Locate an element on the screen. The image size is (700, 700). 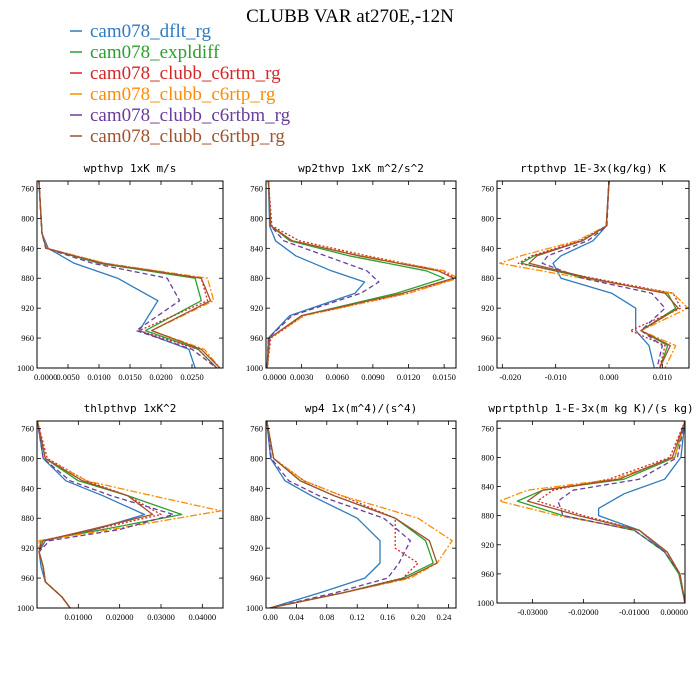
figure-title: CLUBB VAR at270E,-12N is located at coordinates (350, 16).